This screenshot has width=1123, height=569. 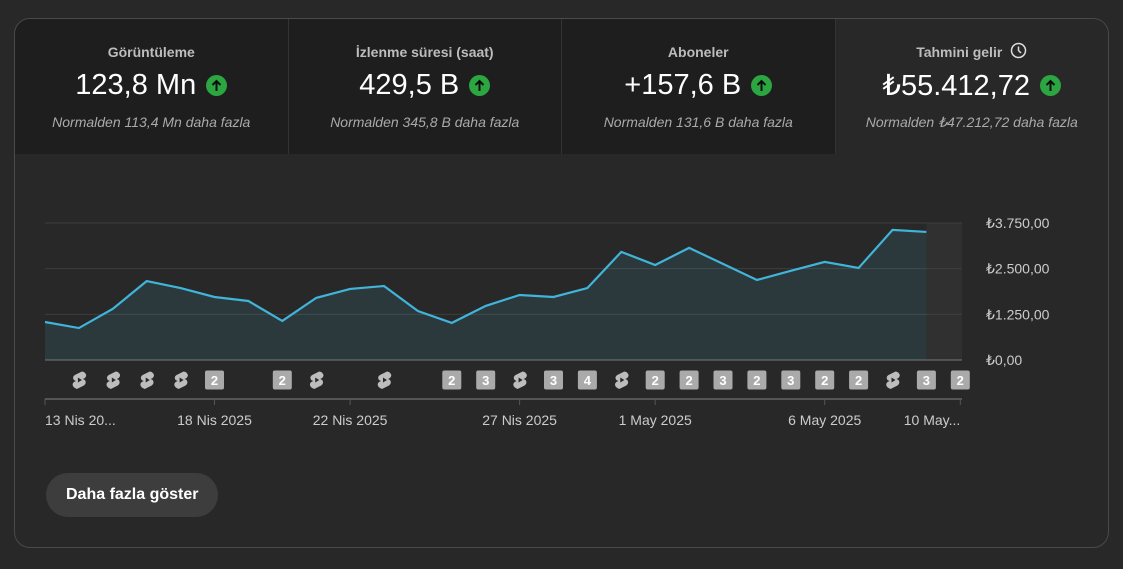 What do you see at coordinates (425, 122) in the screenshot?
I see `metric-comparison: Normalden 345,8 B daha fazla` at bounding box center [425, 122].